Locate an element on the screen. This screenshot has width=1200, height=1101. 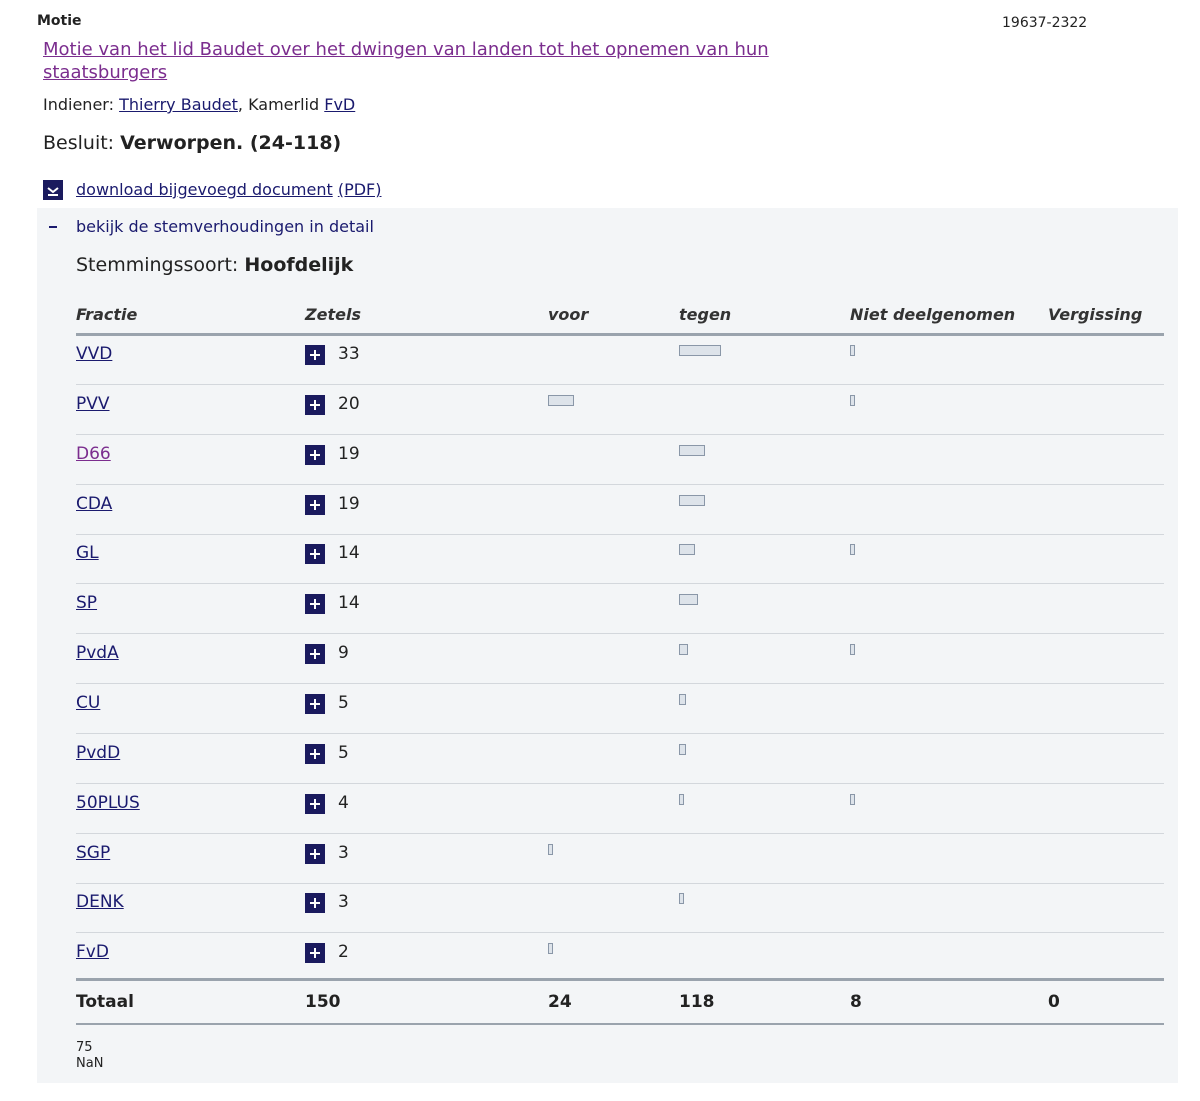
seats: 4 is located at coordinates (343, 802).